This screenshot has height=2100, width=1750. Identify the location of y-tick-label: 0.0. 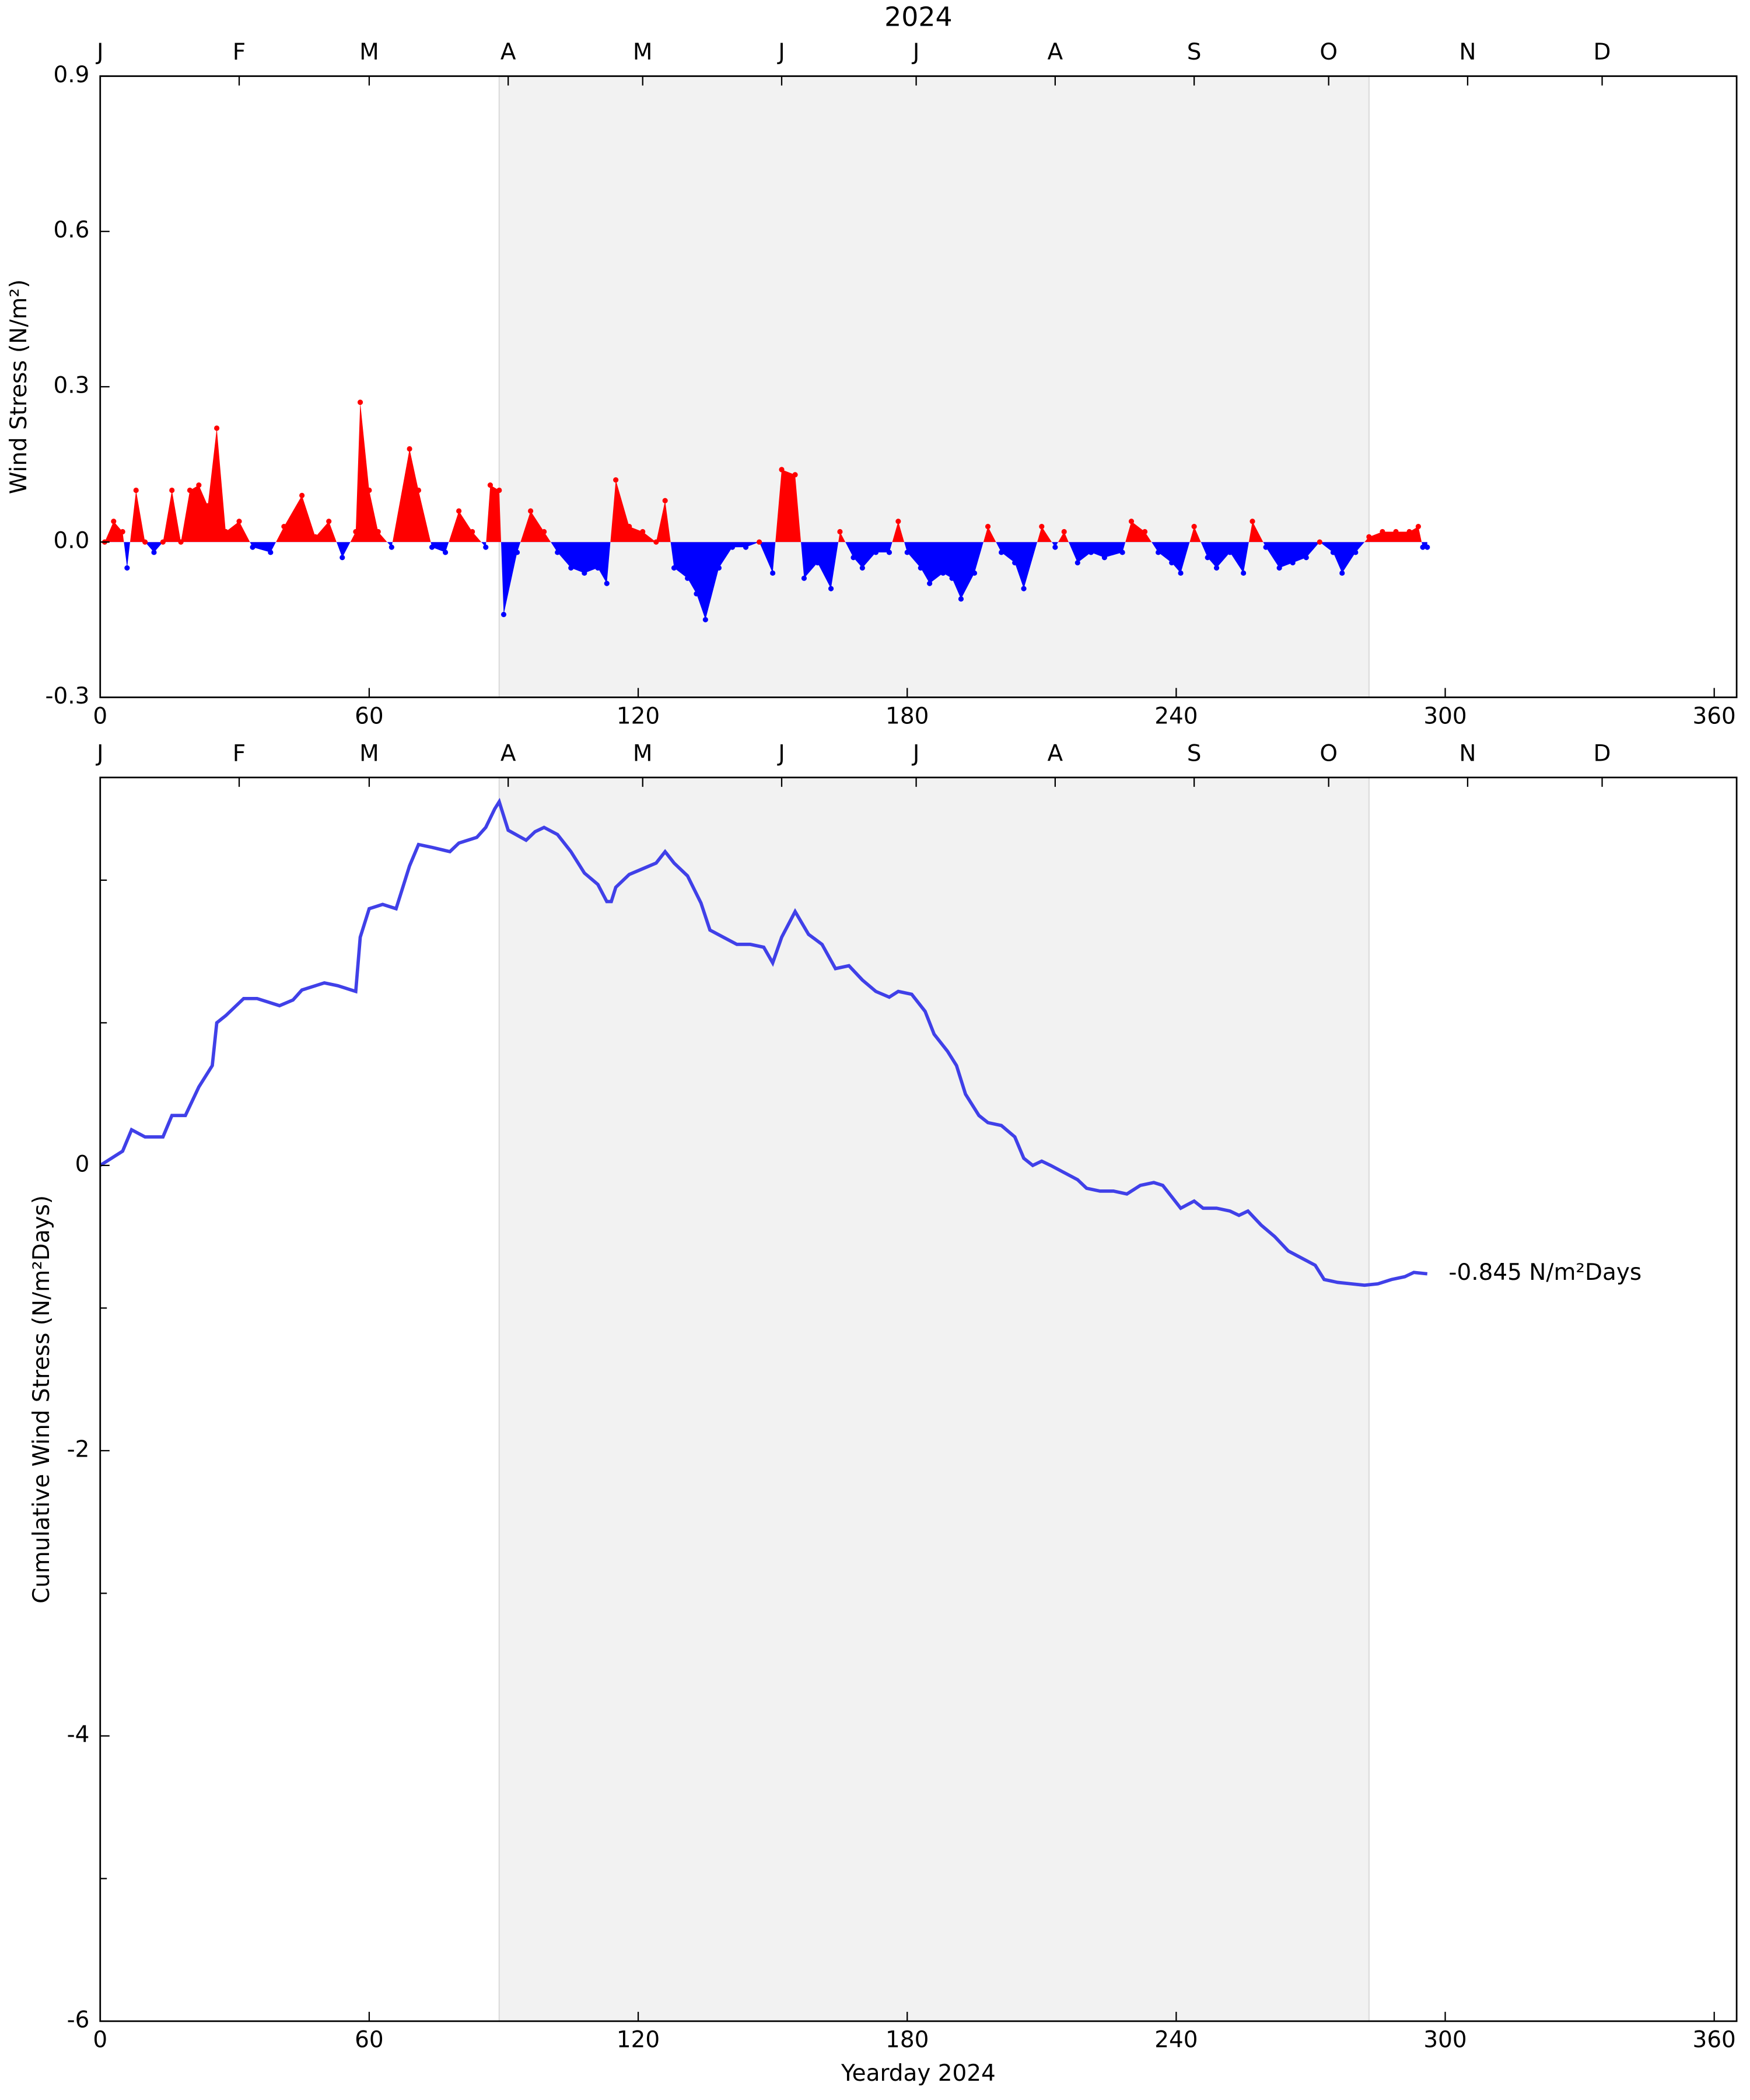
(72, 541).